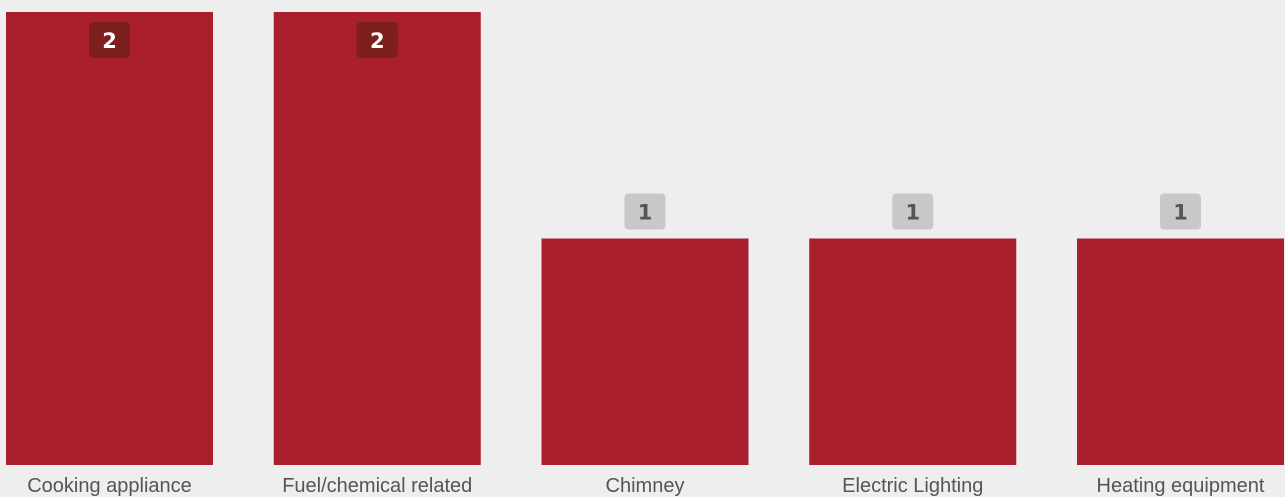  I want to click on value-label-chimney: 1, so click(645, 213).